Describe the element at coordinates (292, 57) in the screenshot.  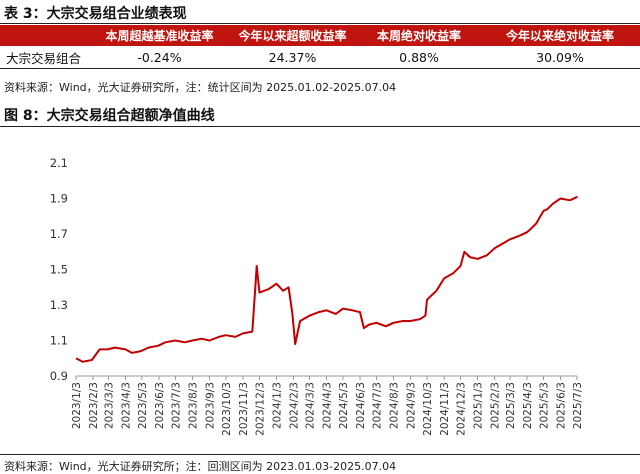
I see `table-cell: 24.37%` at that location.